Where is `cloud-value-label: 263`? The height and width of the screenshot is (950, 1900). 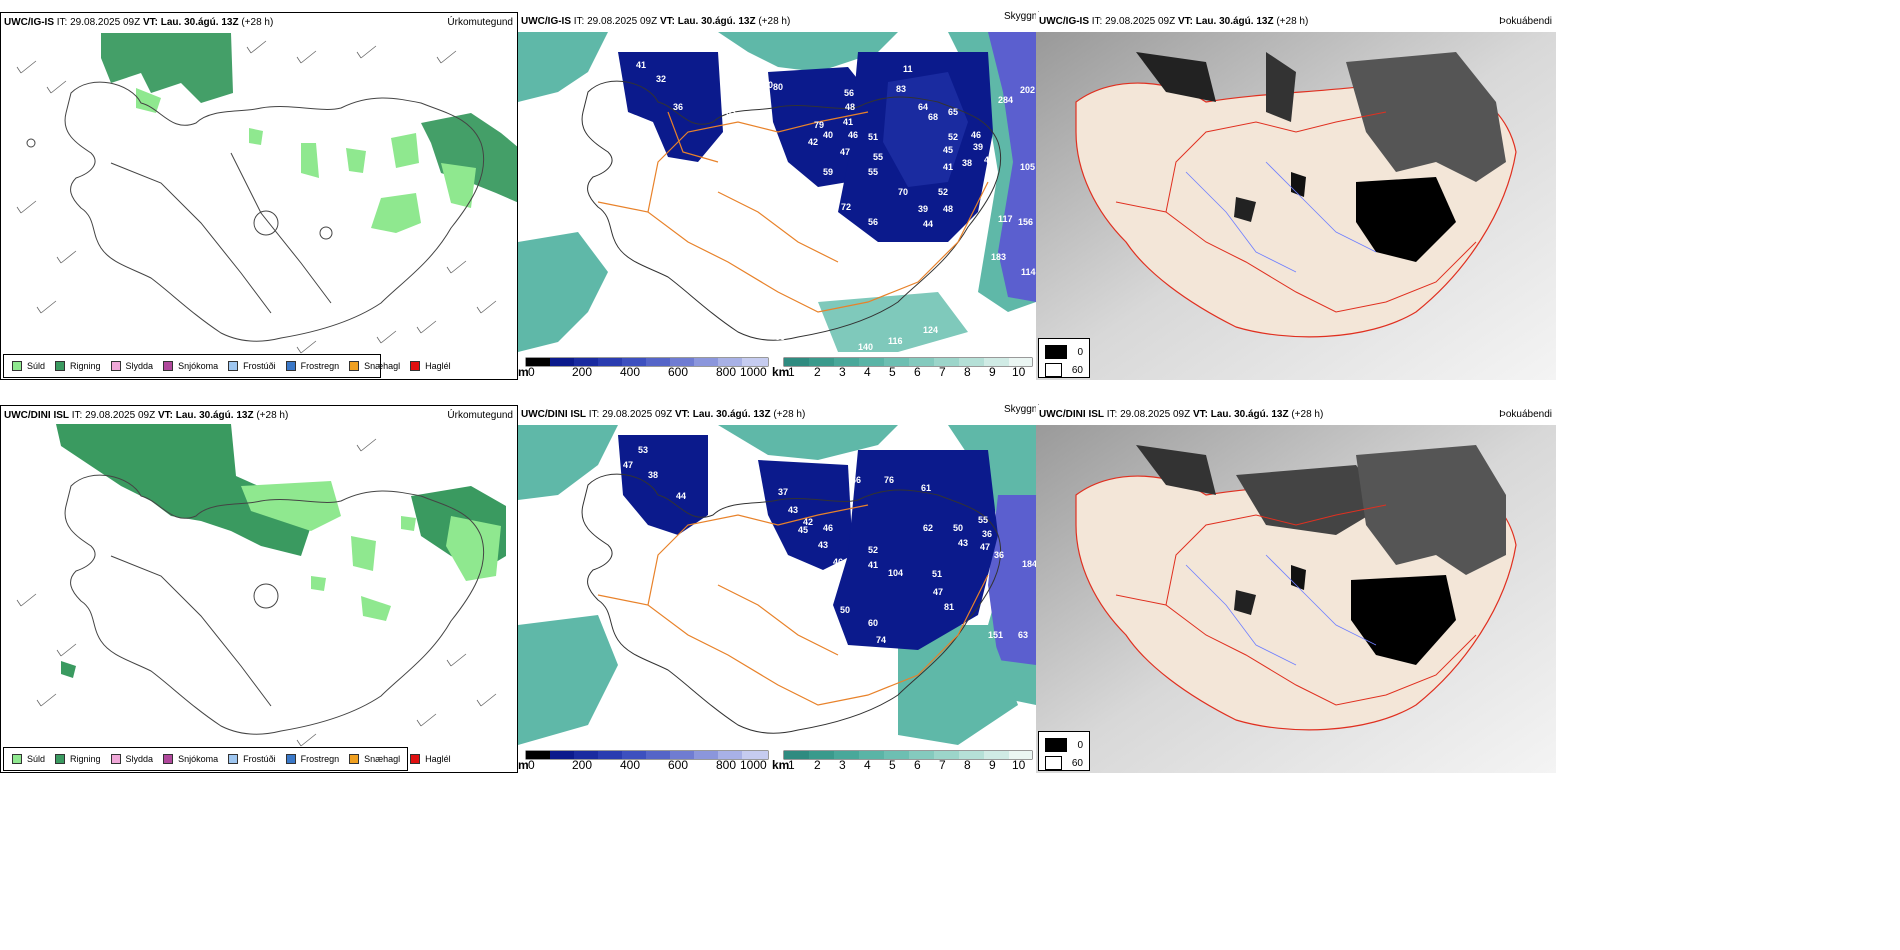
cloud-value-label: 263 is located at coordinates (968, 289).